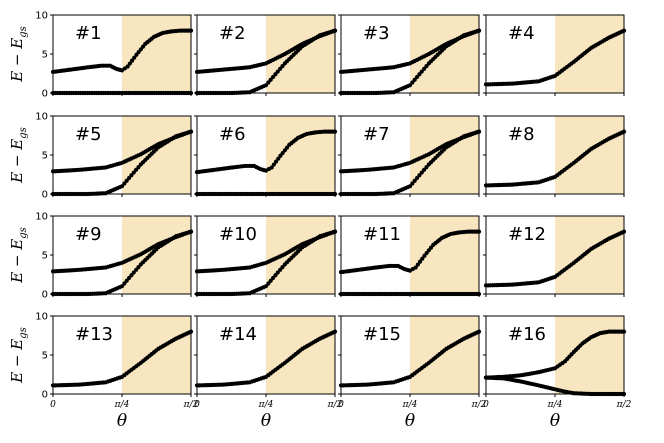 The width and height of the screenshot is (664, 443). What do you see at coordinates (88, 234) in the screenshot?
I see `panel-label: #9` at bounding box center [88, 234].